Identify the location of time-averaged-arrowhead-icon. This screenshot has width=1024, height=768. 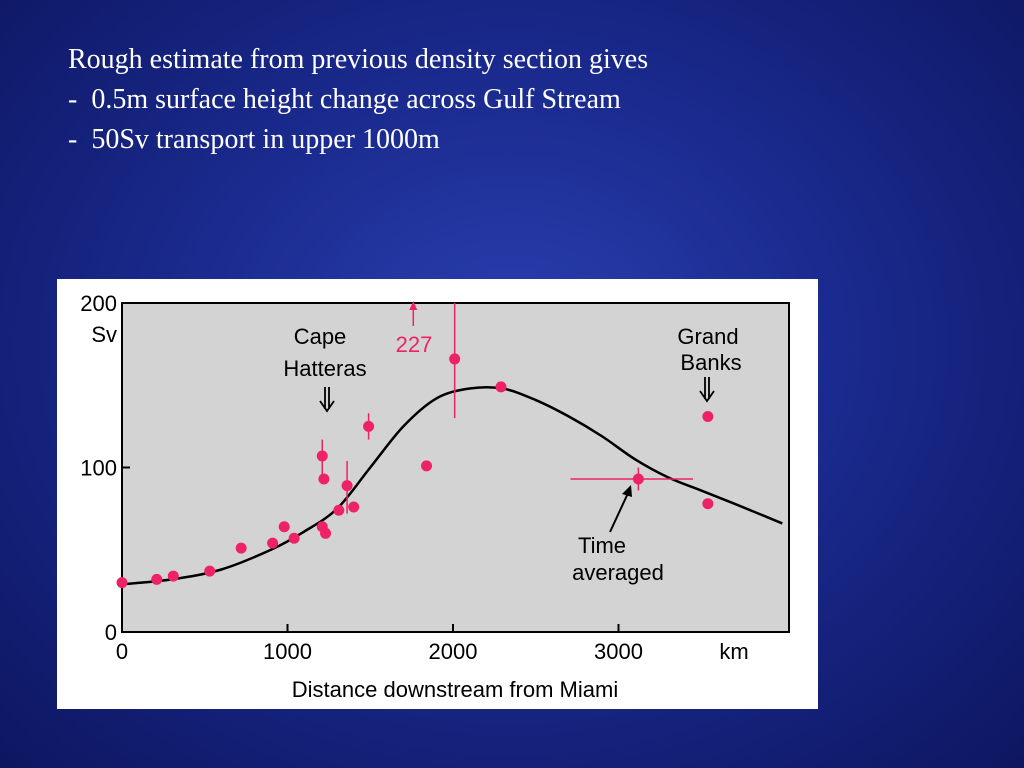
(627, 491).